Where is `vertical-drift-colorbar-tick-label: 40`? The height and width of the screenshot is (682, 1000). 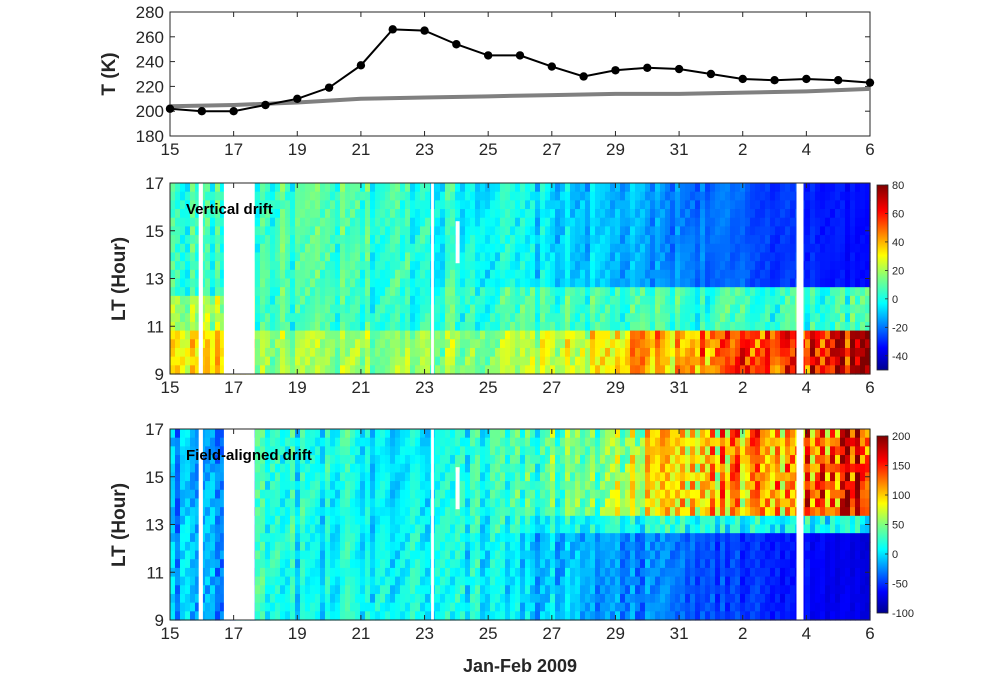 vertical-drift-colorbar-tick-label: 40 is located at coordinates (898, 243).